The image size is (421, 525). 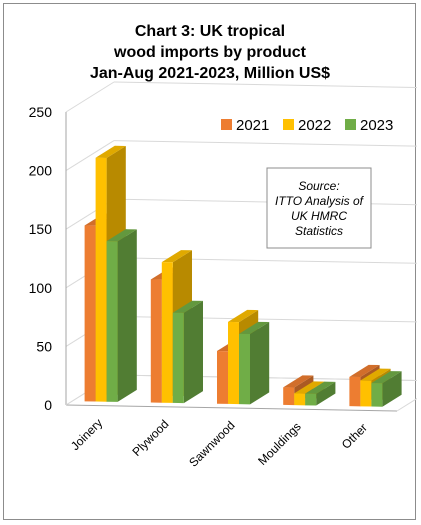 I want to click on source-annotation-line-1: Source:, so click(x=318, y=186).